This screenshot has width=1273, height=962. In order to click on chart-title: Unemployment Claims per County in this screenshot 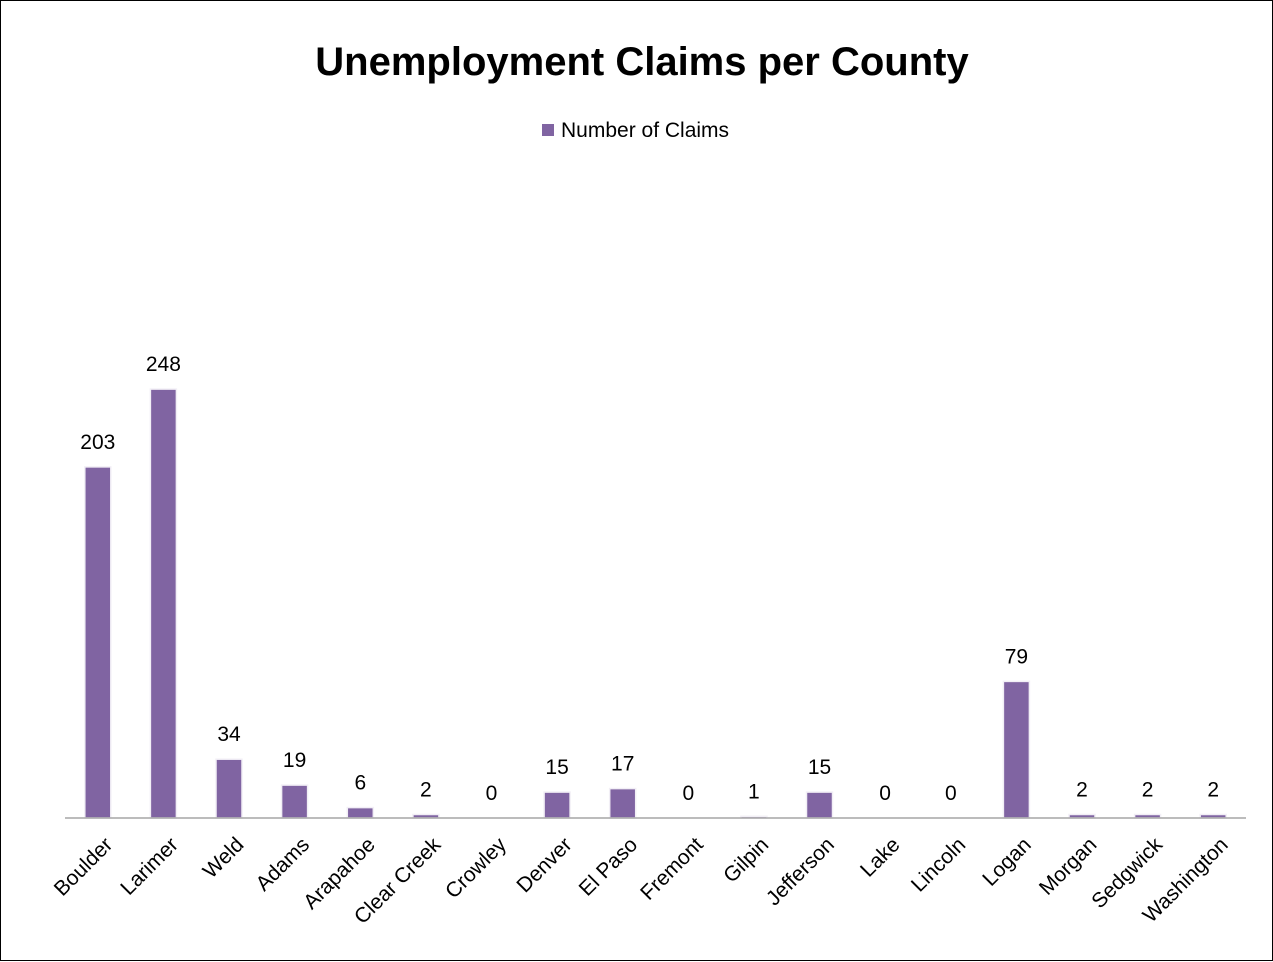, I will do `click(642, 62)`.